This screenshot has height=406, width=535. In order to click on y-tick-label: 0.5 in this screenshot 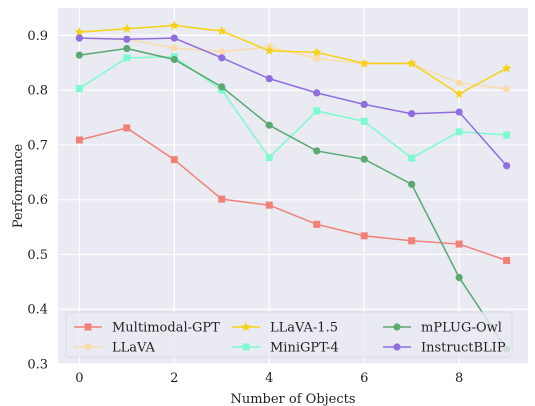, I will do `click(37, 255)`.